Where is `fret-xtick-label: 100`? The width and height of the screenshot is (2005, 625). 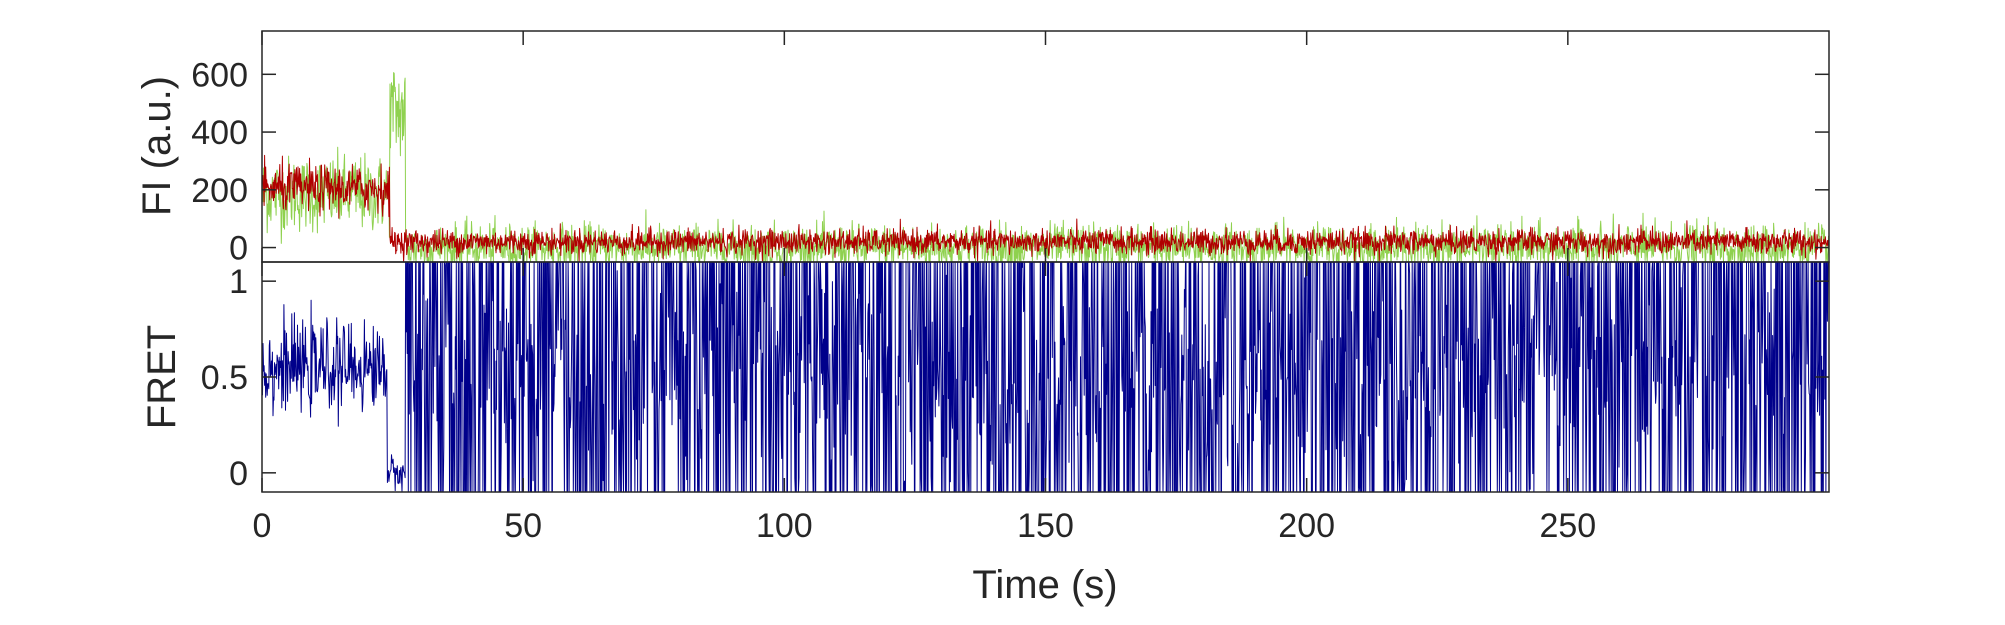 fret-xtick-label: 100 is located at coordinates (784, 526).